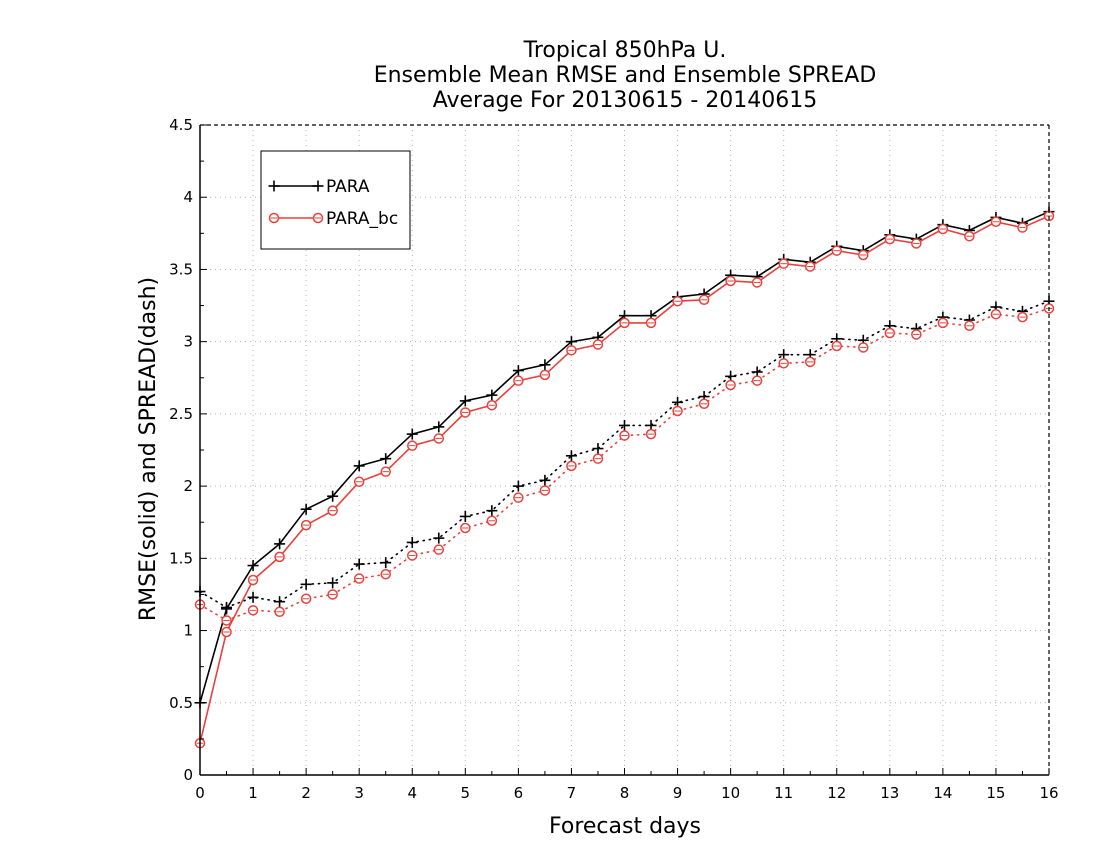 The image size is (1100, 850). Describe the element at coordinates (359, 793) in the screenshot. I see `x-tick-label: 3` at that location.